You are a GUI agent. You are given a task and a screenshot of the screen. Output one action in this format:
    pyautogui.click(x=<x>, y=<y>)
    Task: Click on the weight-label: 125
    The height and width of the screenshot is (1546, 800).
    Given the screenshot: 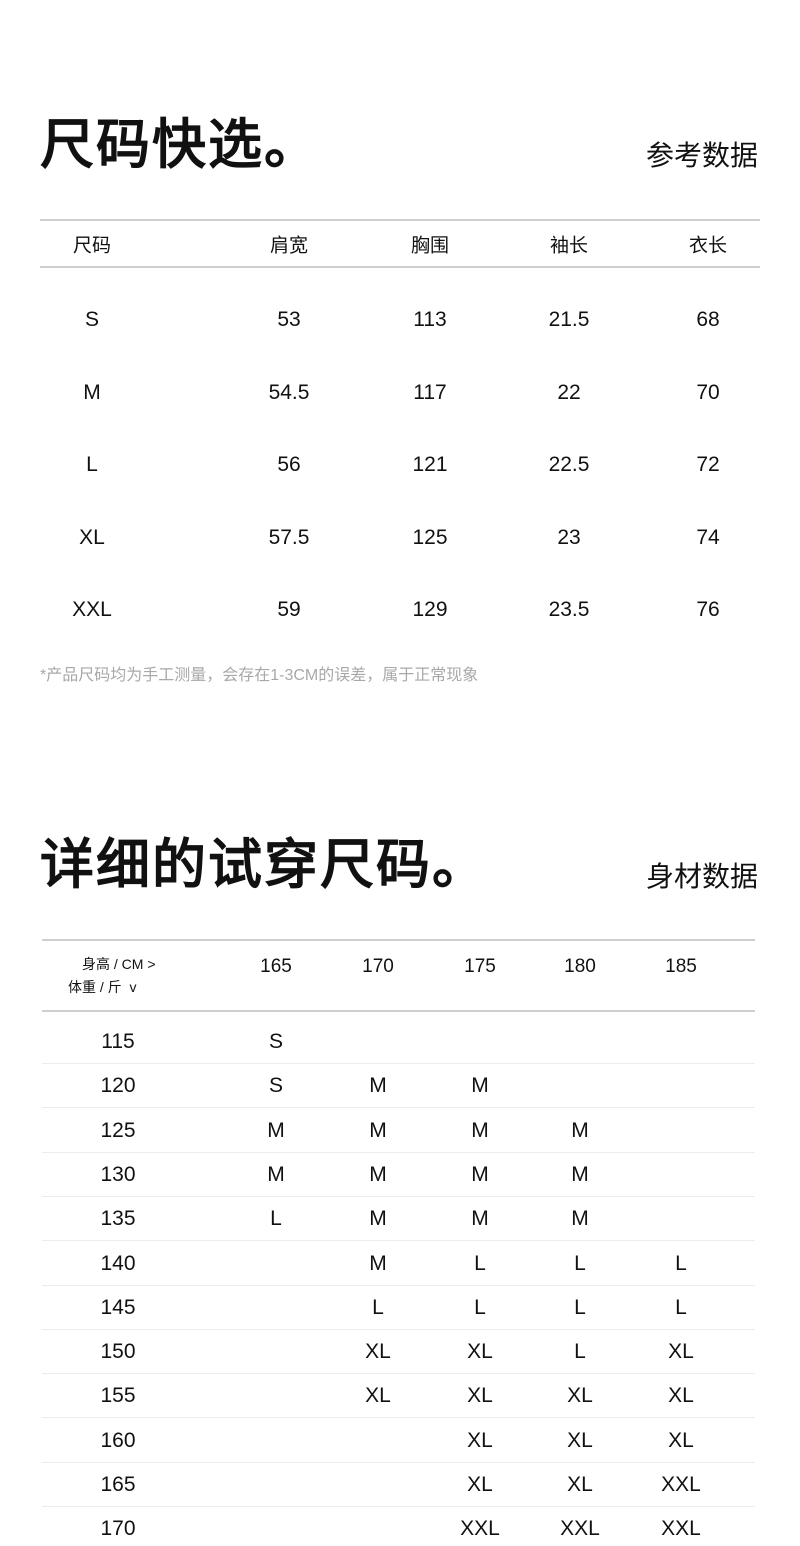 What is the action you would take?
    pyautogui.click(x=118, y=1130)
    